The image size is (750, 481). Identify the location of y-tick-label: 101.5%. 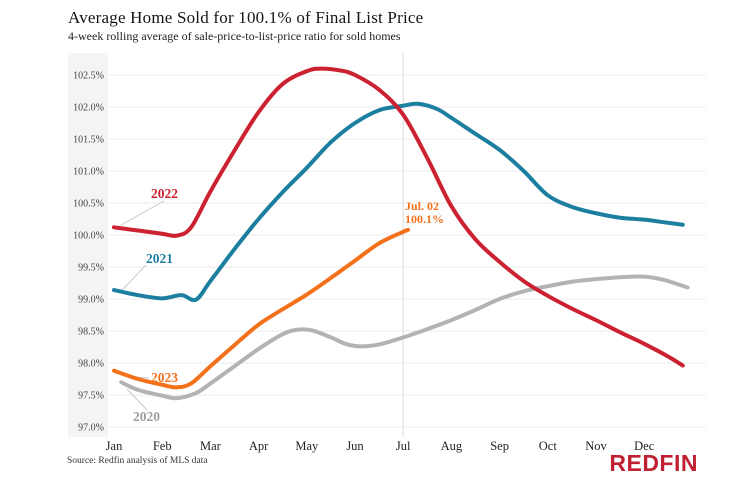
(88, 140).